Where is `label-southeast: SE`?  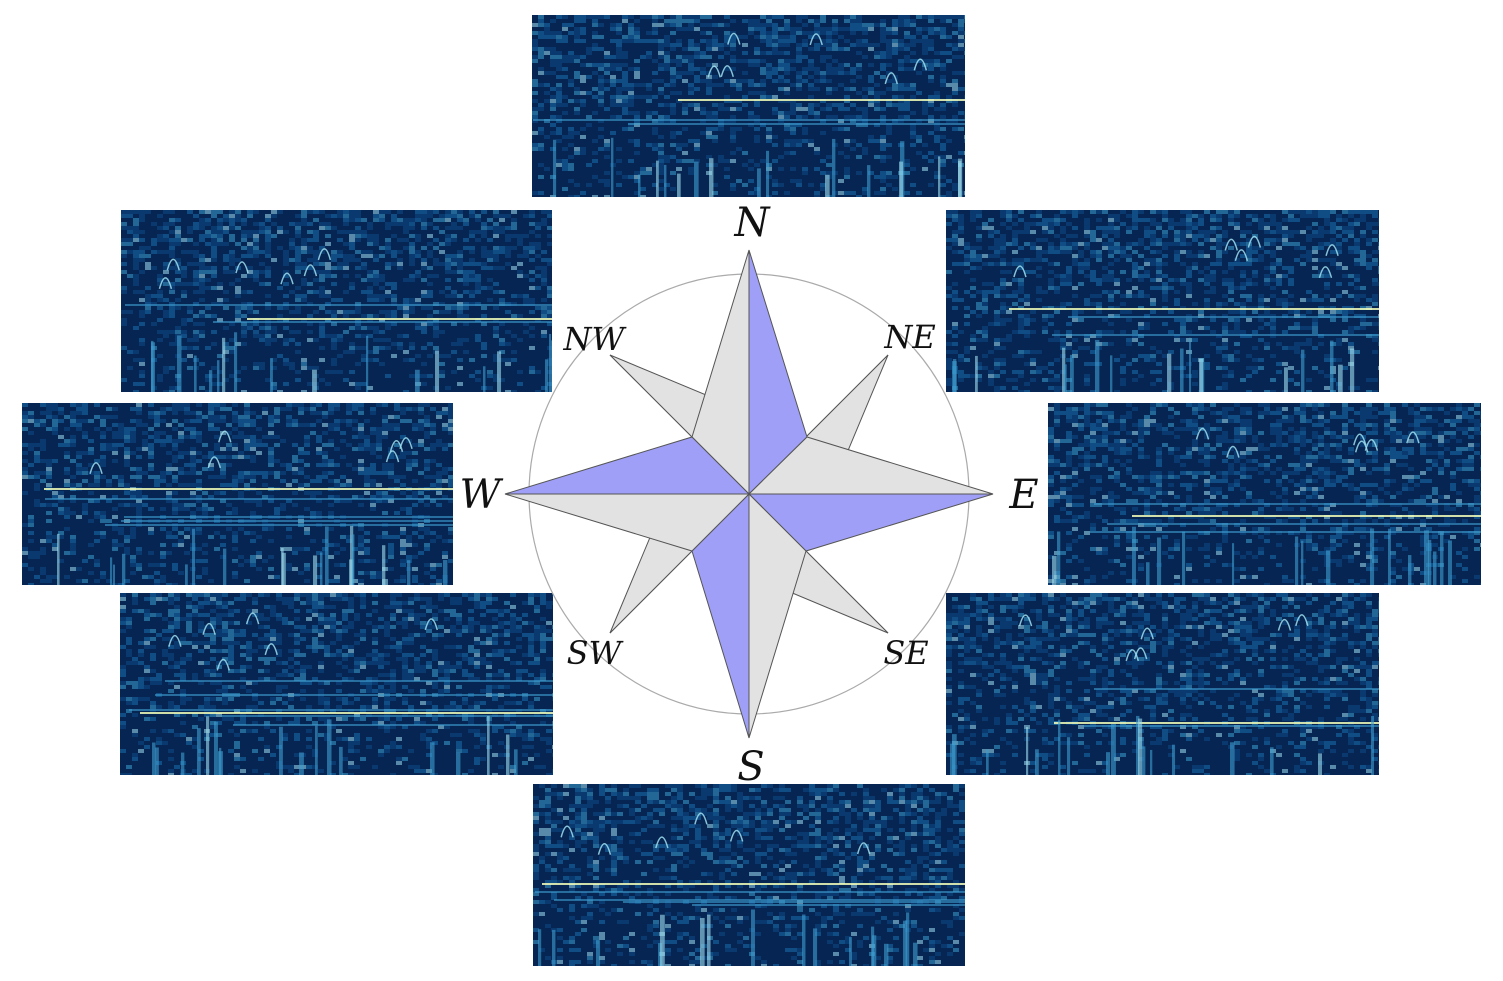 label-southeast: SE is located at coordinates (905, 653).